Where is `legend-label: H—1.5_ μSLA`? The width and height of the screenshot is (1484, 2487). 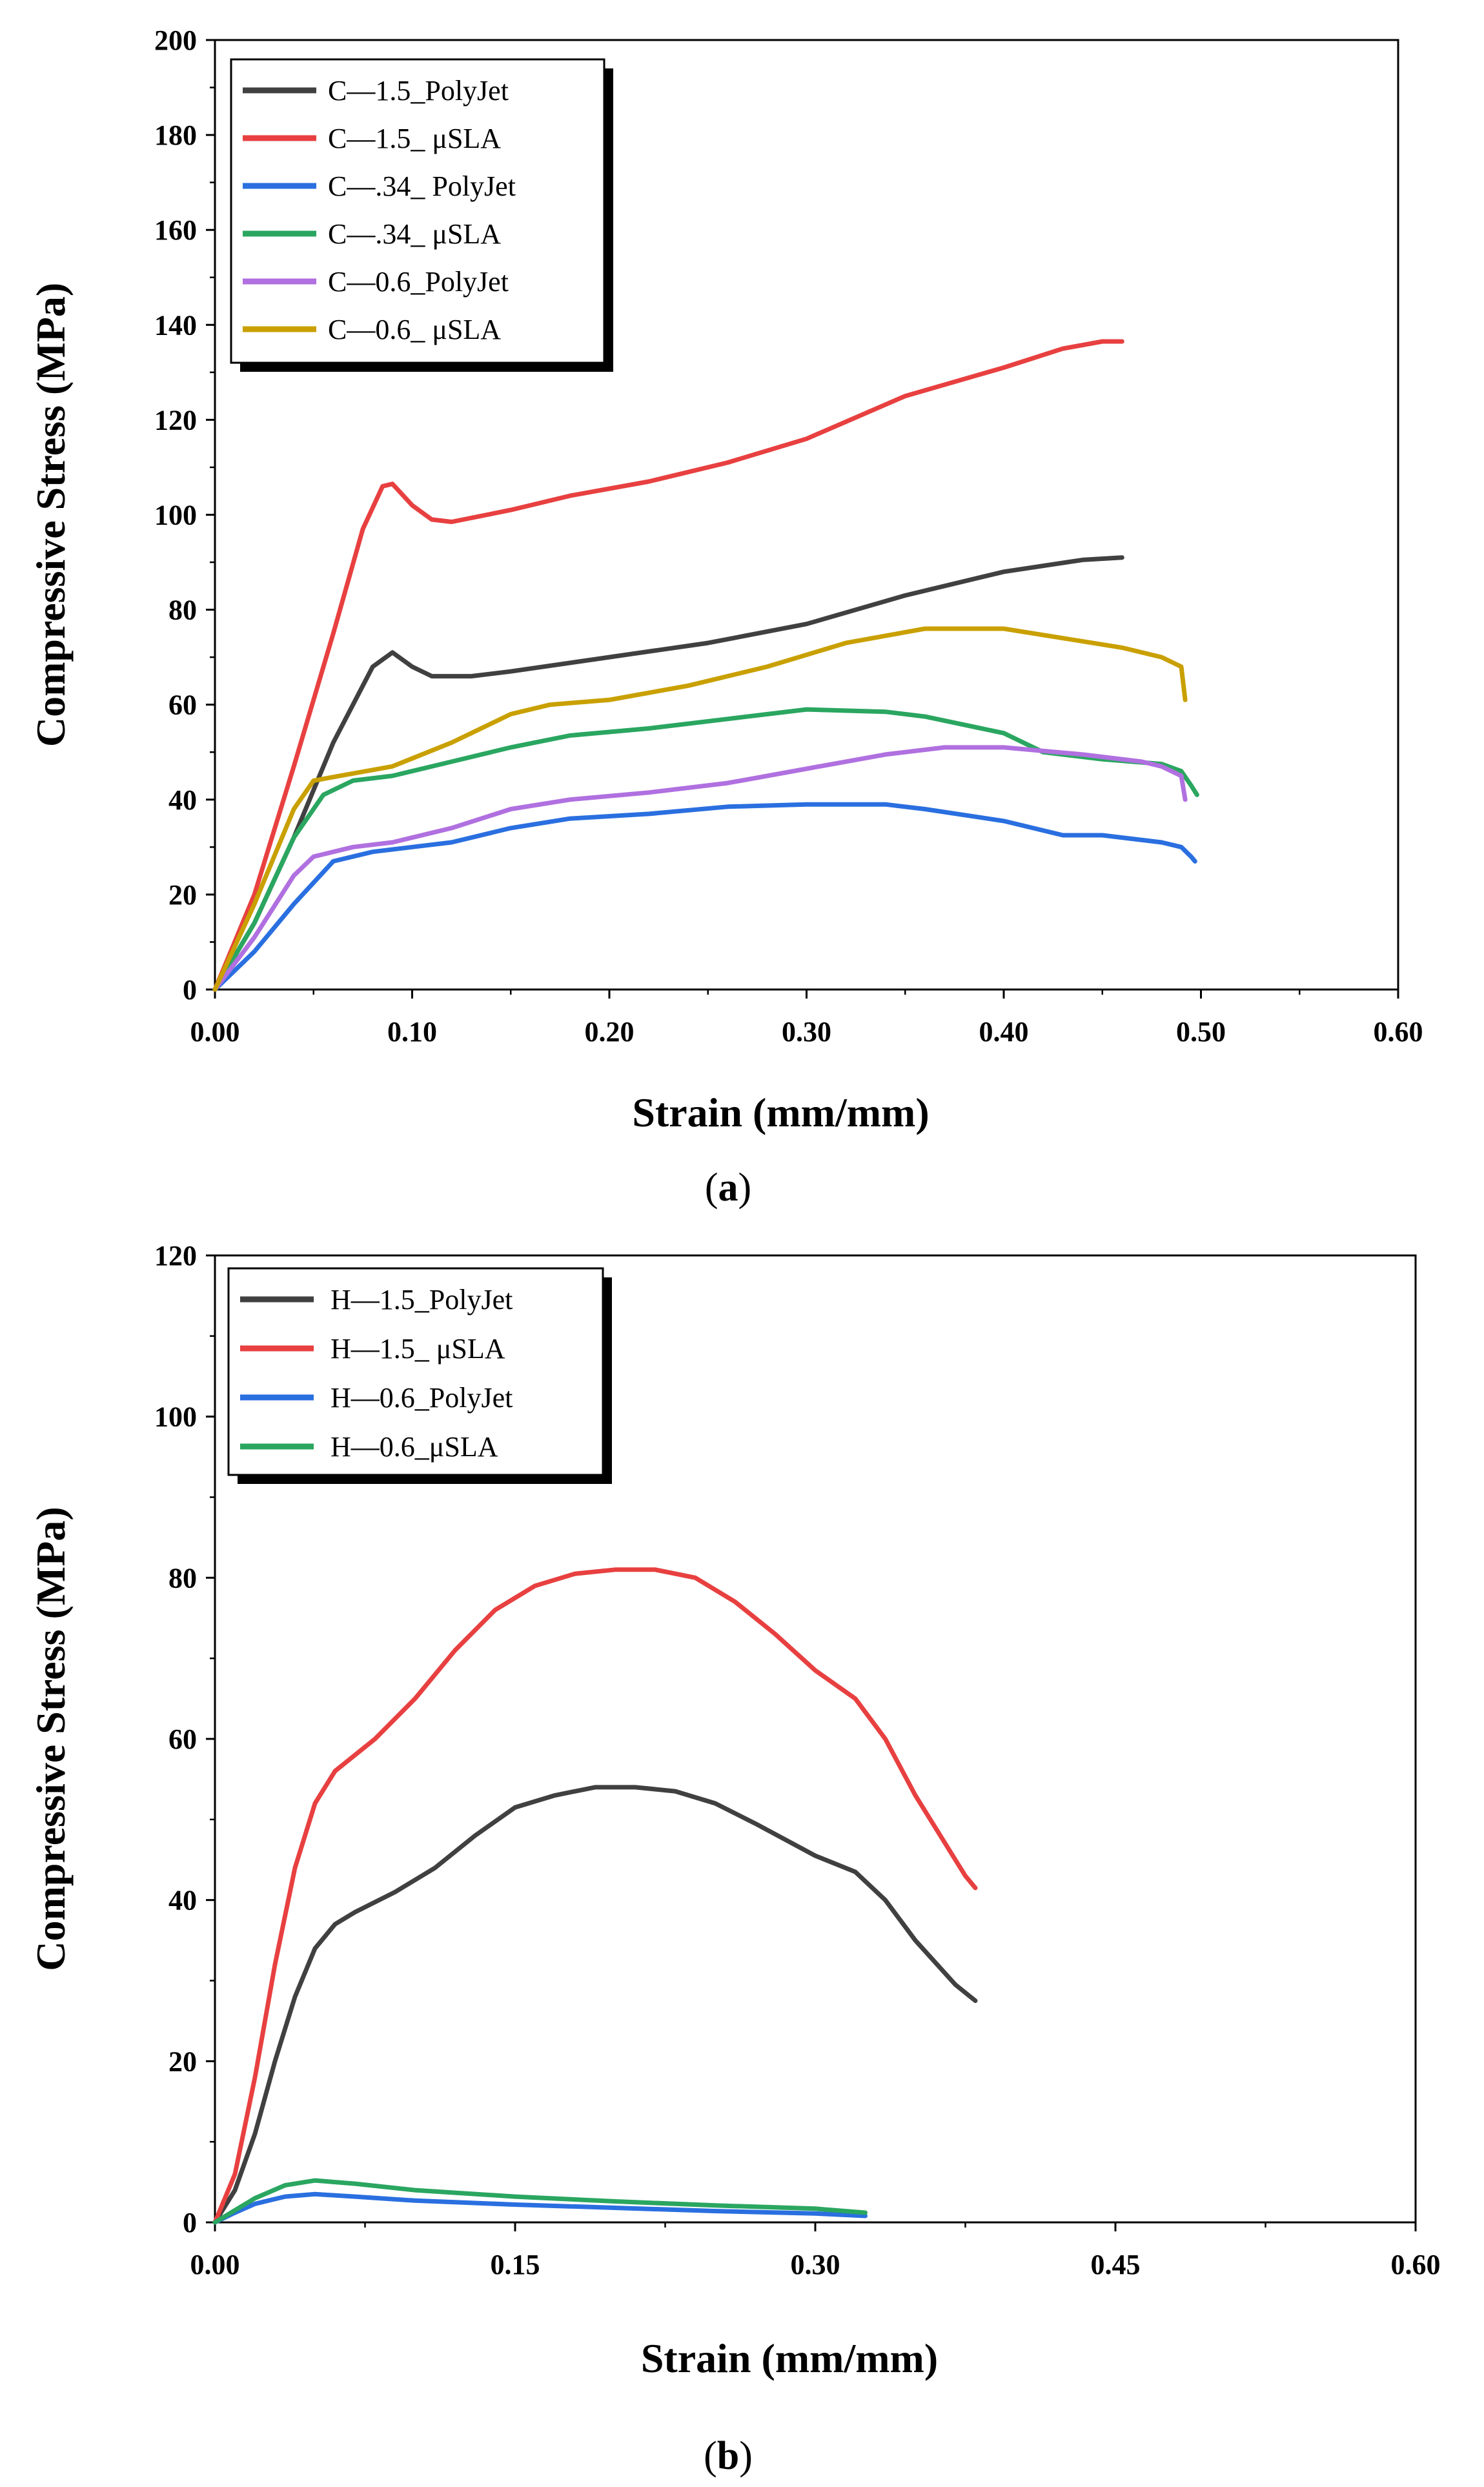
legend-label: H—1.5_ μSLA is located at coordinates (417, 1349).